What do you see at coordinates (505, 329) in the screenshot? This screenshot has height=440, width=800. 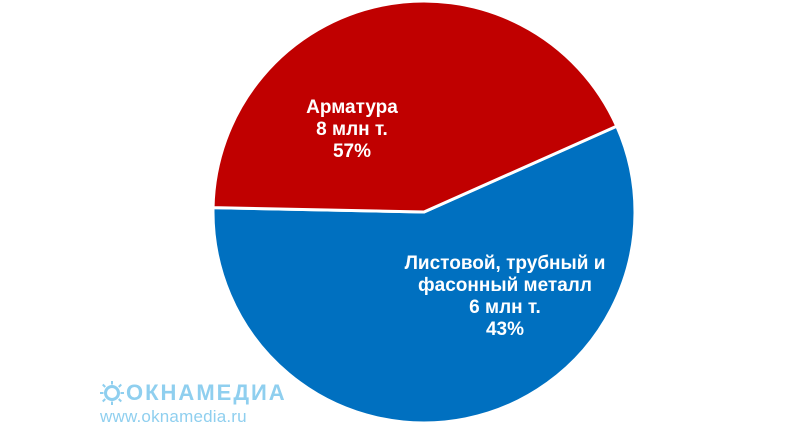 I see `slice-label-line: 43%` at bounding box center [505, 329].